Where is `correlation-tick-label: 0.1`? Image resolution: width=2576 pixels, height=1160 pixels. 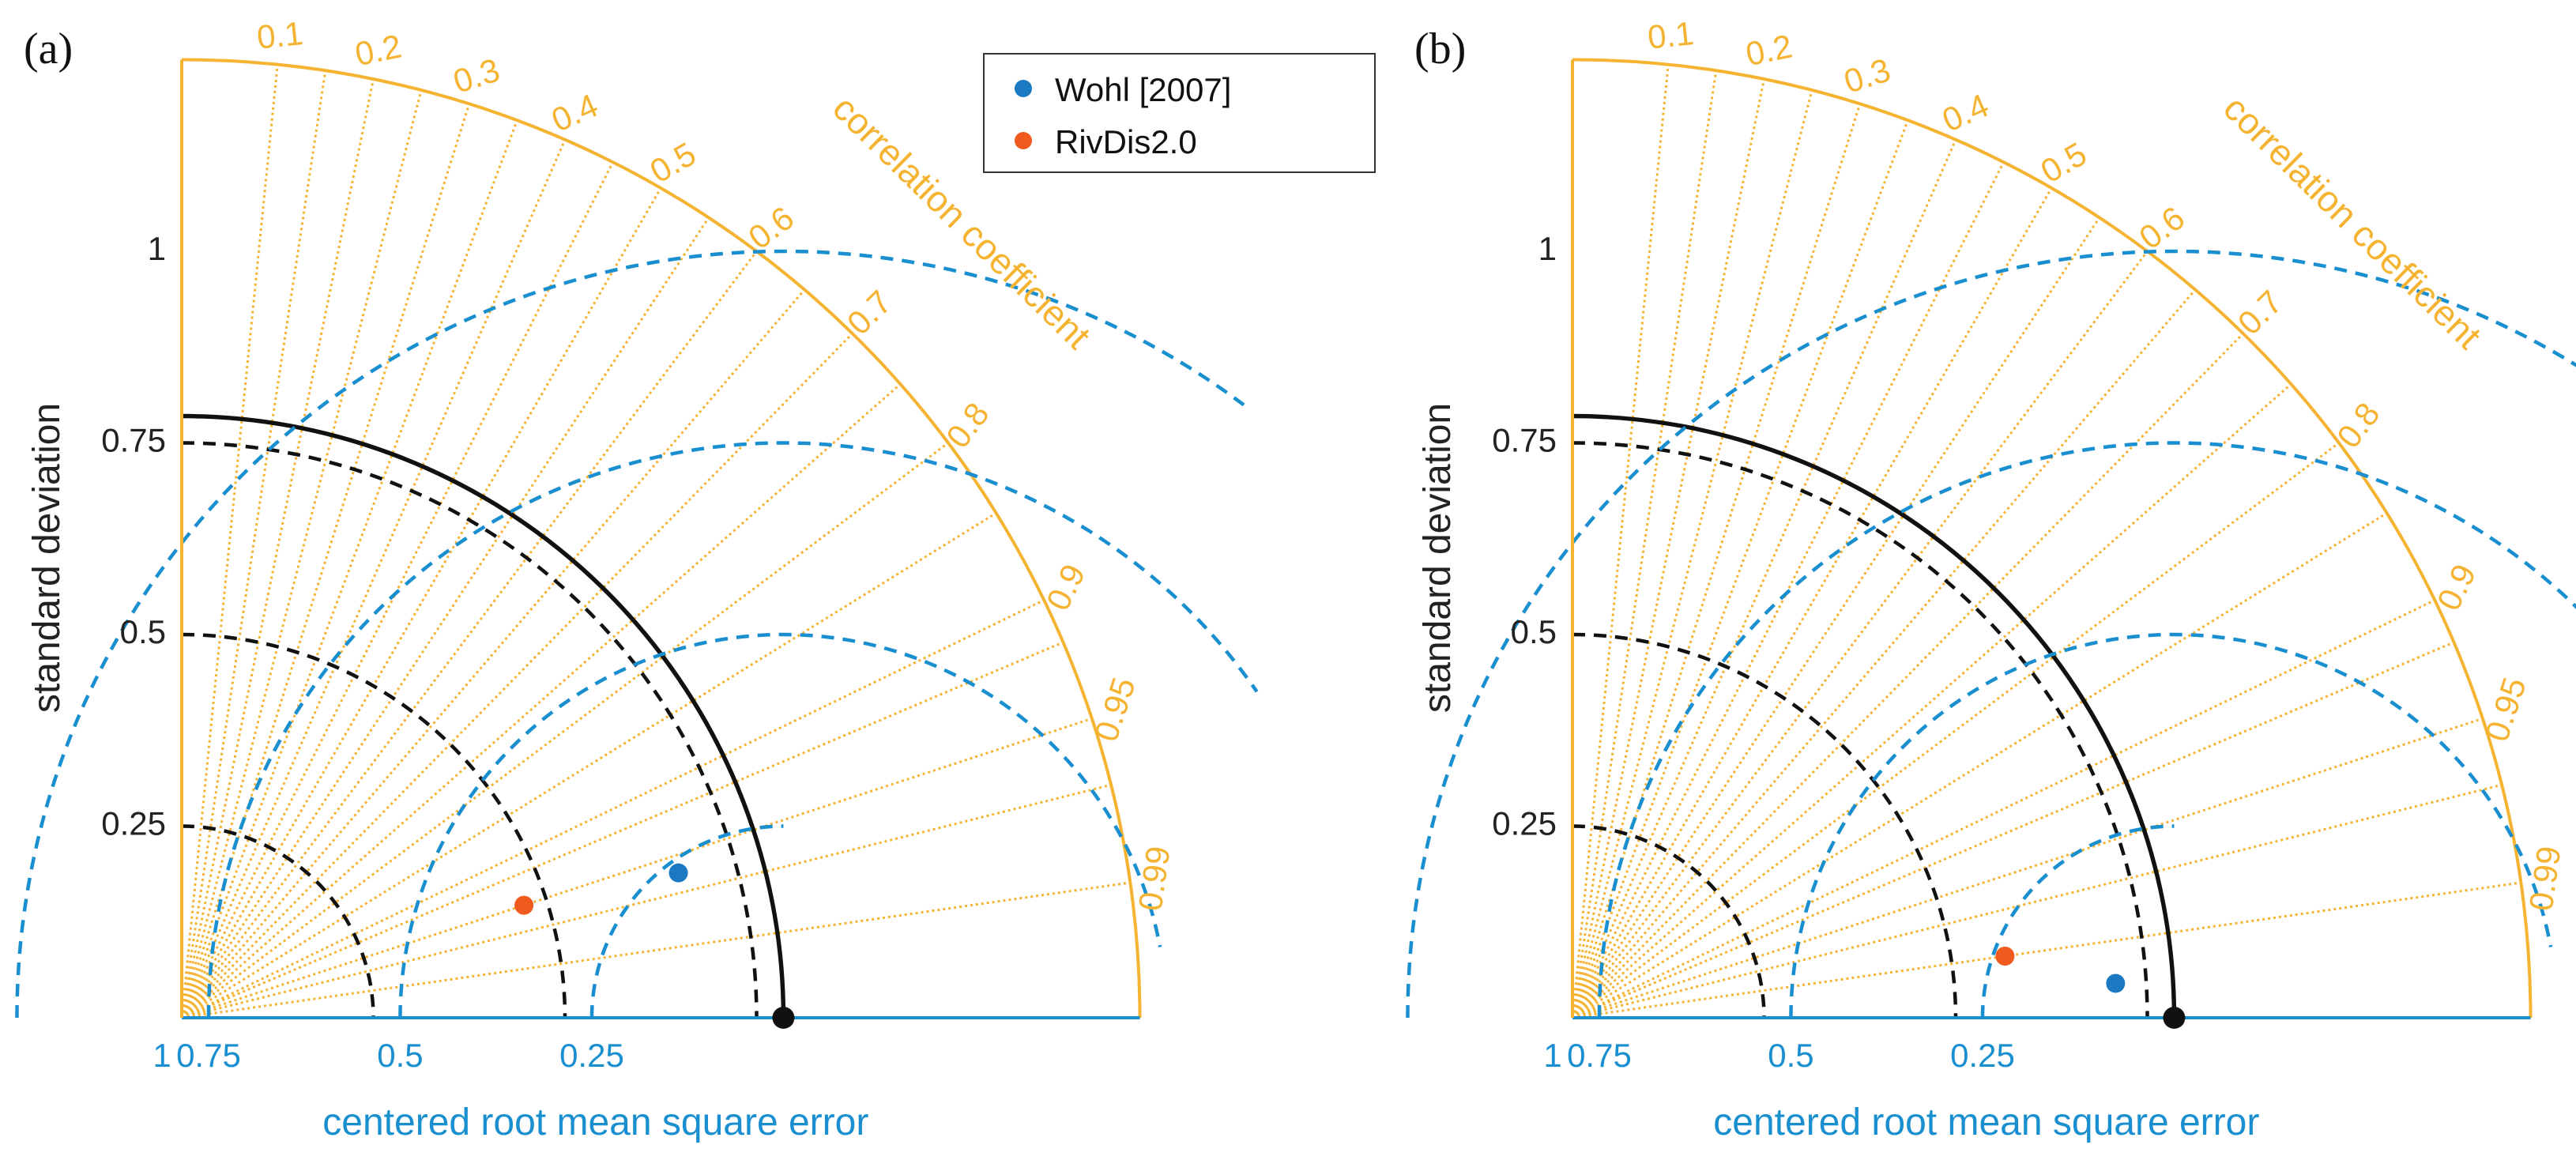
correlation-tick-label: 0.1 is located at coordinates (1671, 35).